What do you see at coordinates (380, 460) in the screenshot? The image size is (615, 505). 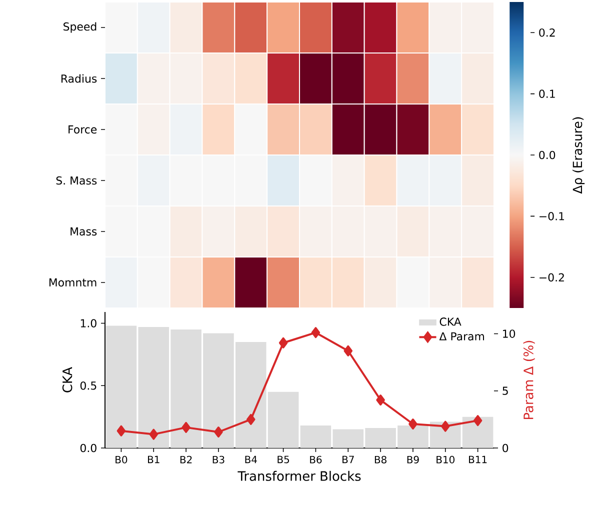 I see `x-tick-label: B8` at bounding box center [380, 460].